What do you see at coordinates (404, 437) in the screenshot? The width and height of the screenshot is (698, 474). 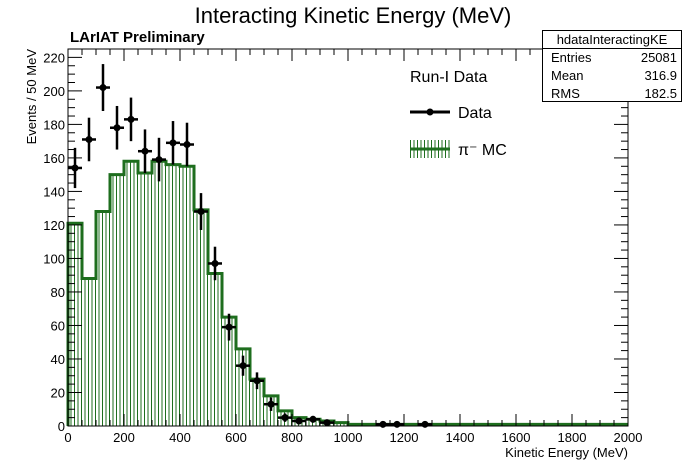 I see `x-tick-label: 1200` at bounding box center [404, 437].